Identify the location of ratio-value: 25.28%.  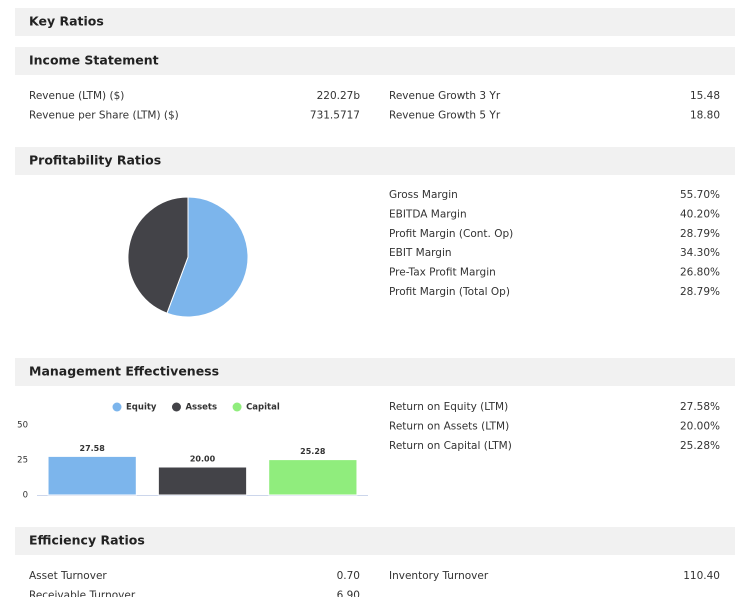
(700, 446).